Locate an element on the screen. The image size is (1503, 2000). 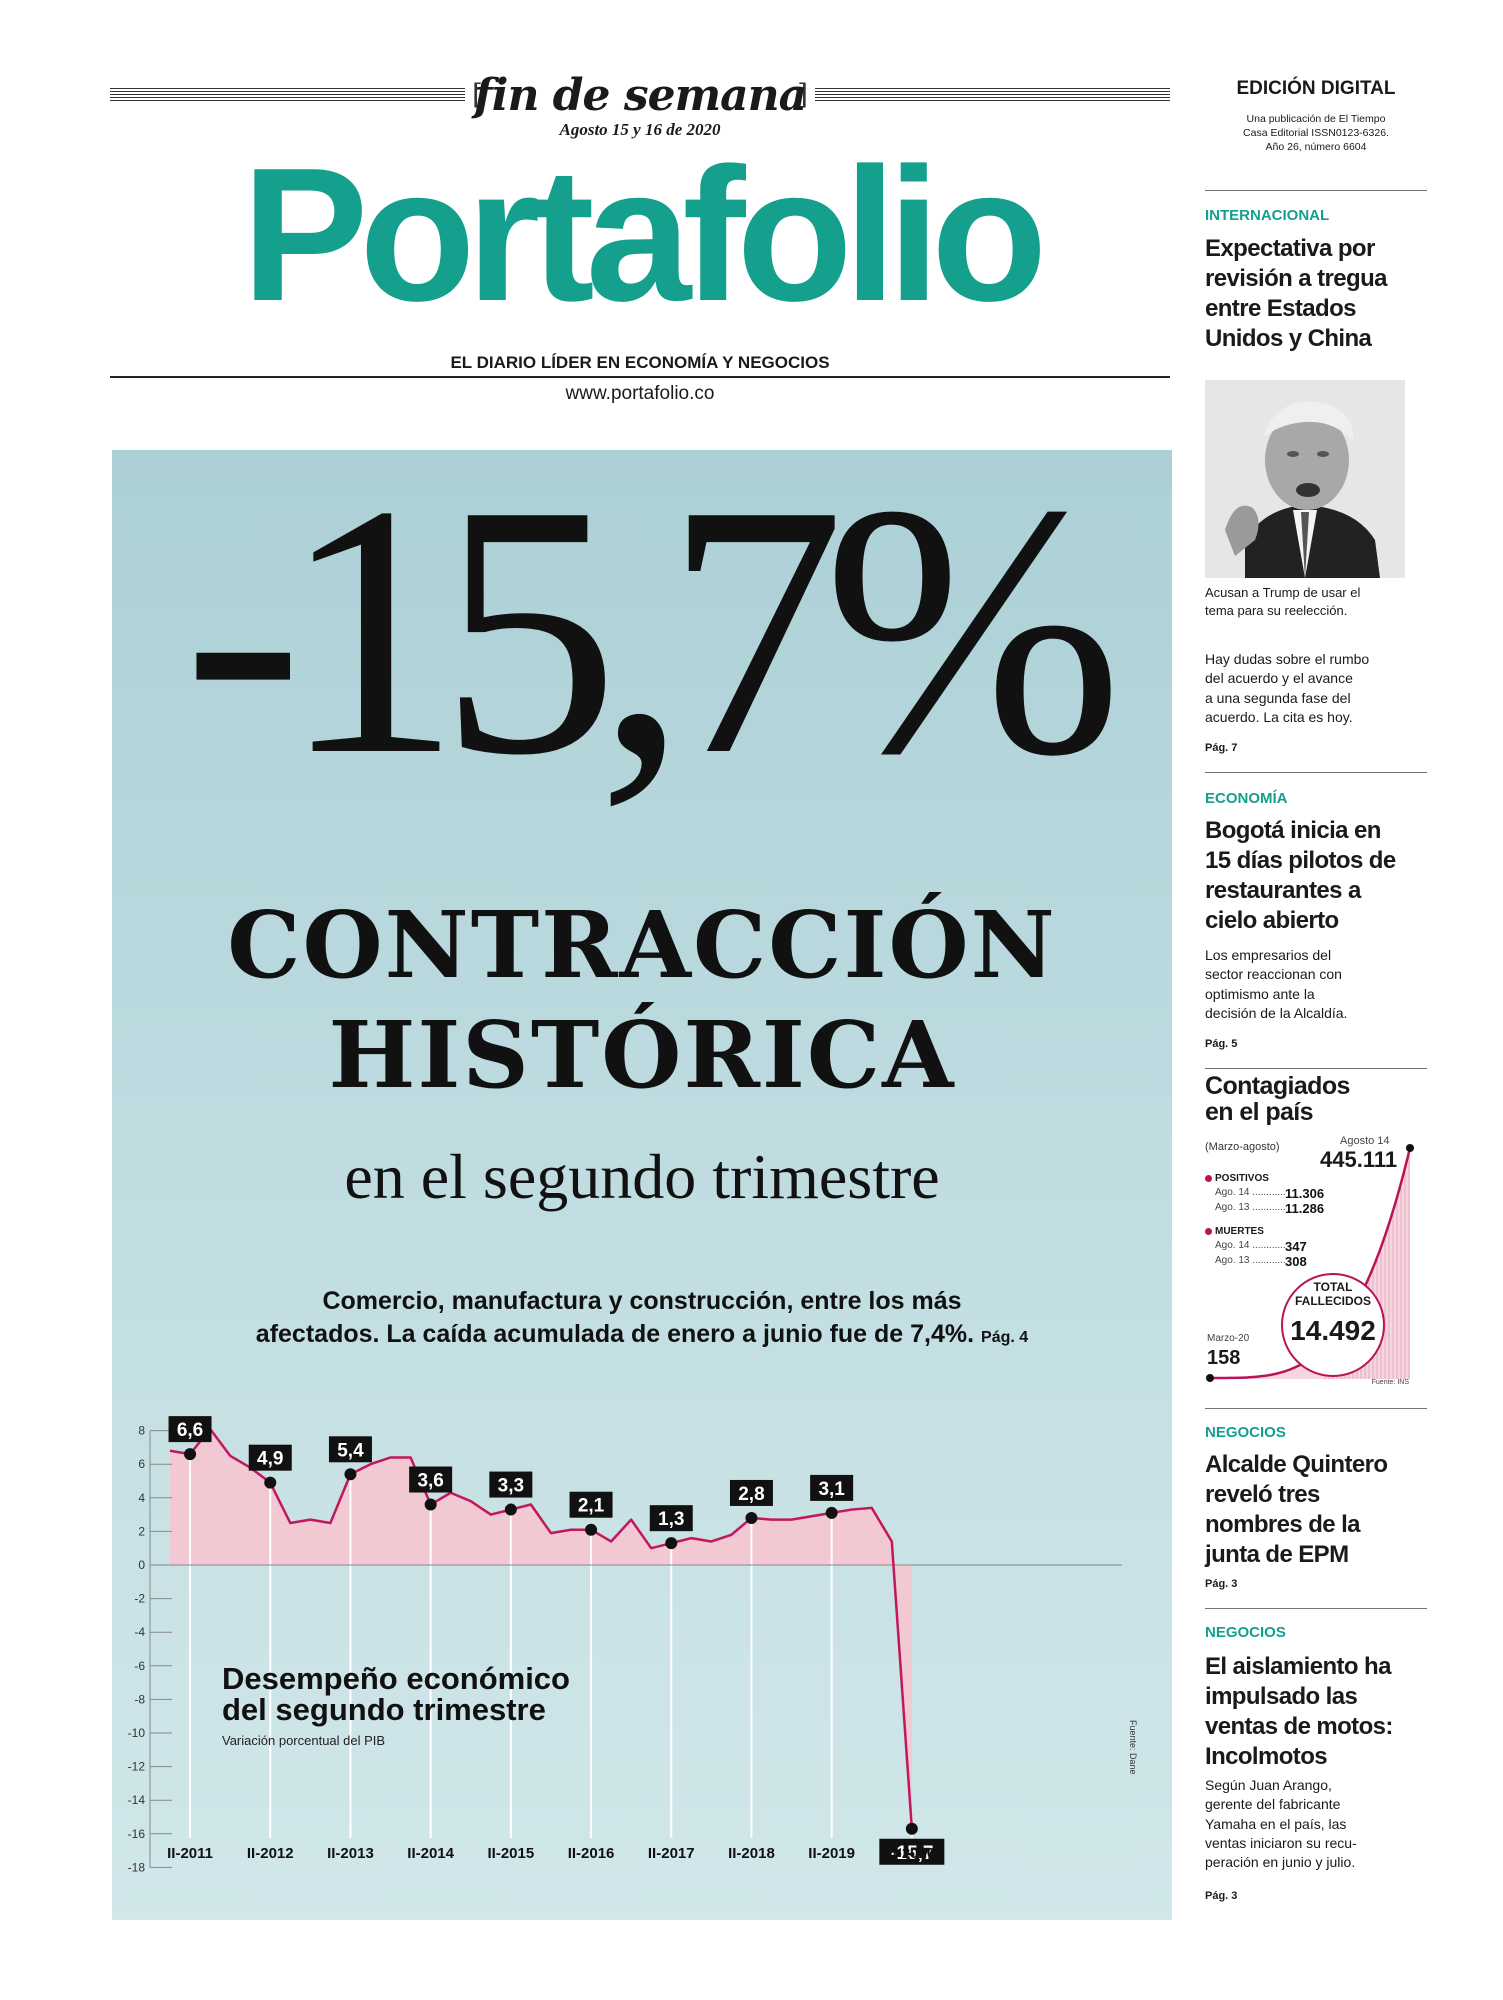
chart-title-line: del segundo trimestre is located at coordinates (384, 1709).